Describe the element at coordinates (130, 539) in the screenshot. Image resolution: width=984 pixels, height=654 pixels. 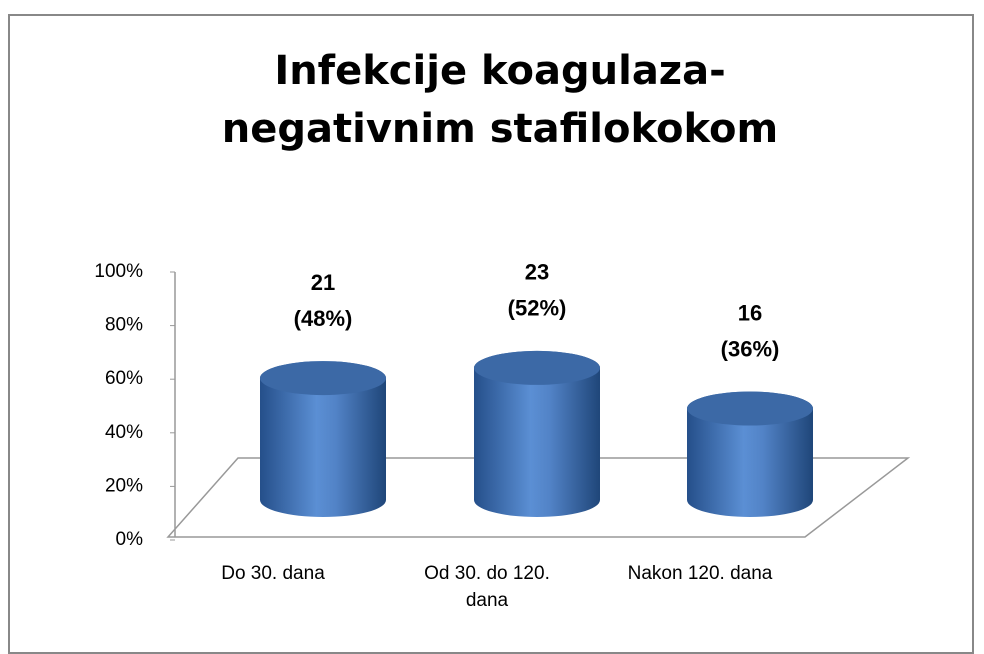
I see `y-tick-label: 0%` at that location.